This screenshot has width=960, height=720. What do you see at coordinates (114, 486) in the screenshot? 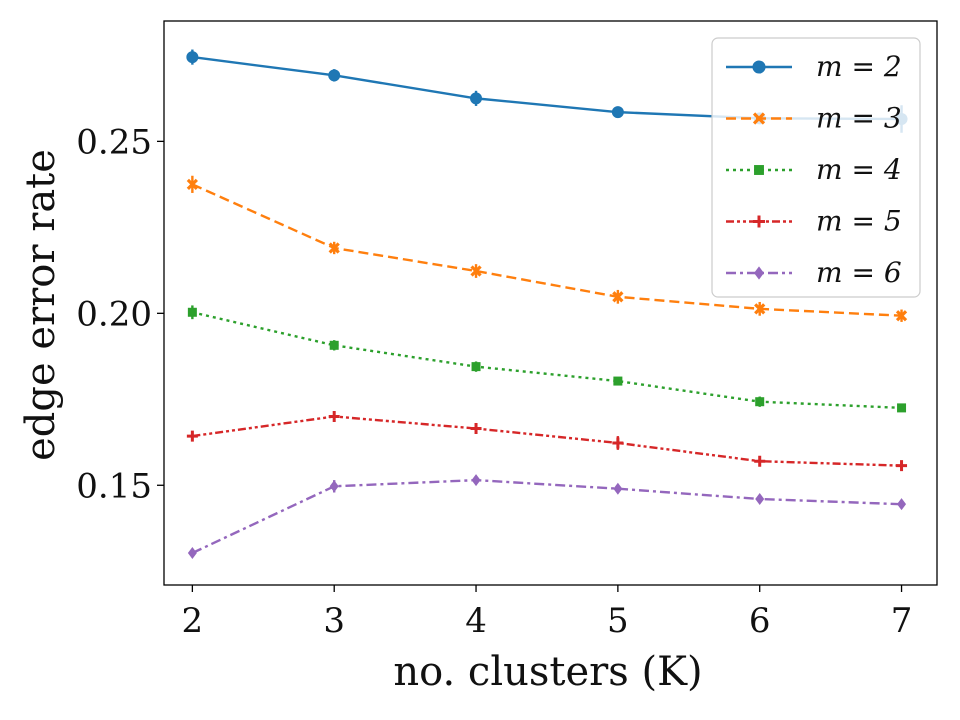
I see `y-tick-label: 0.15` at bounding box center [114, 486].